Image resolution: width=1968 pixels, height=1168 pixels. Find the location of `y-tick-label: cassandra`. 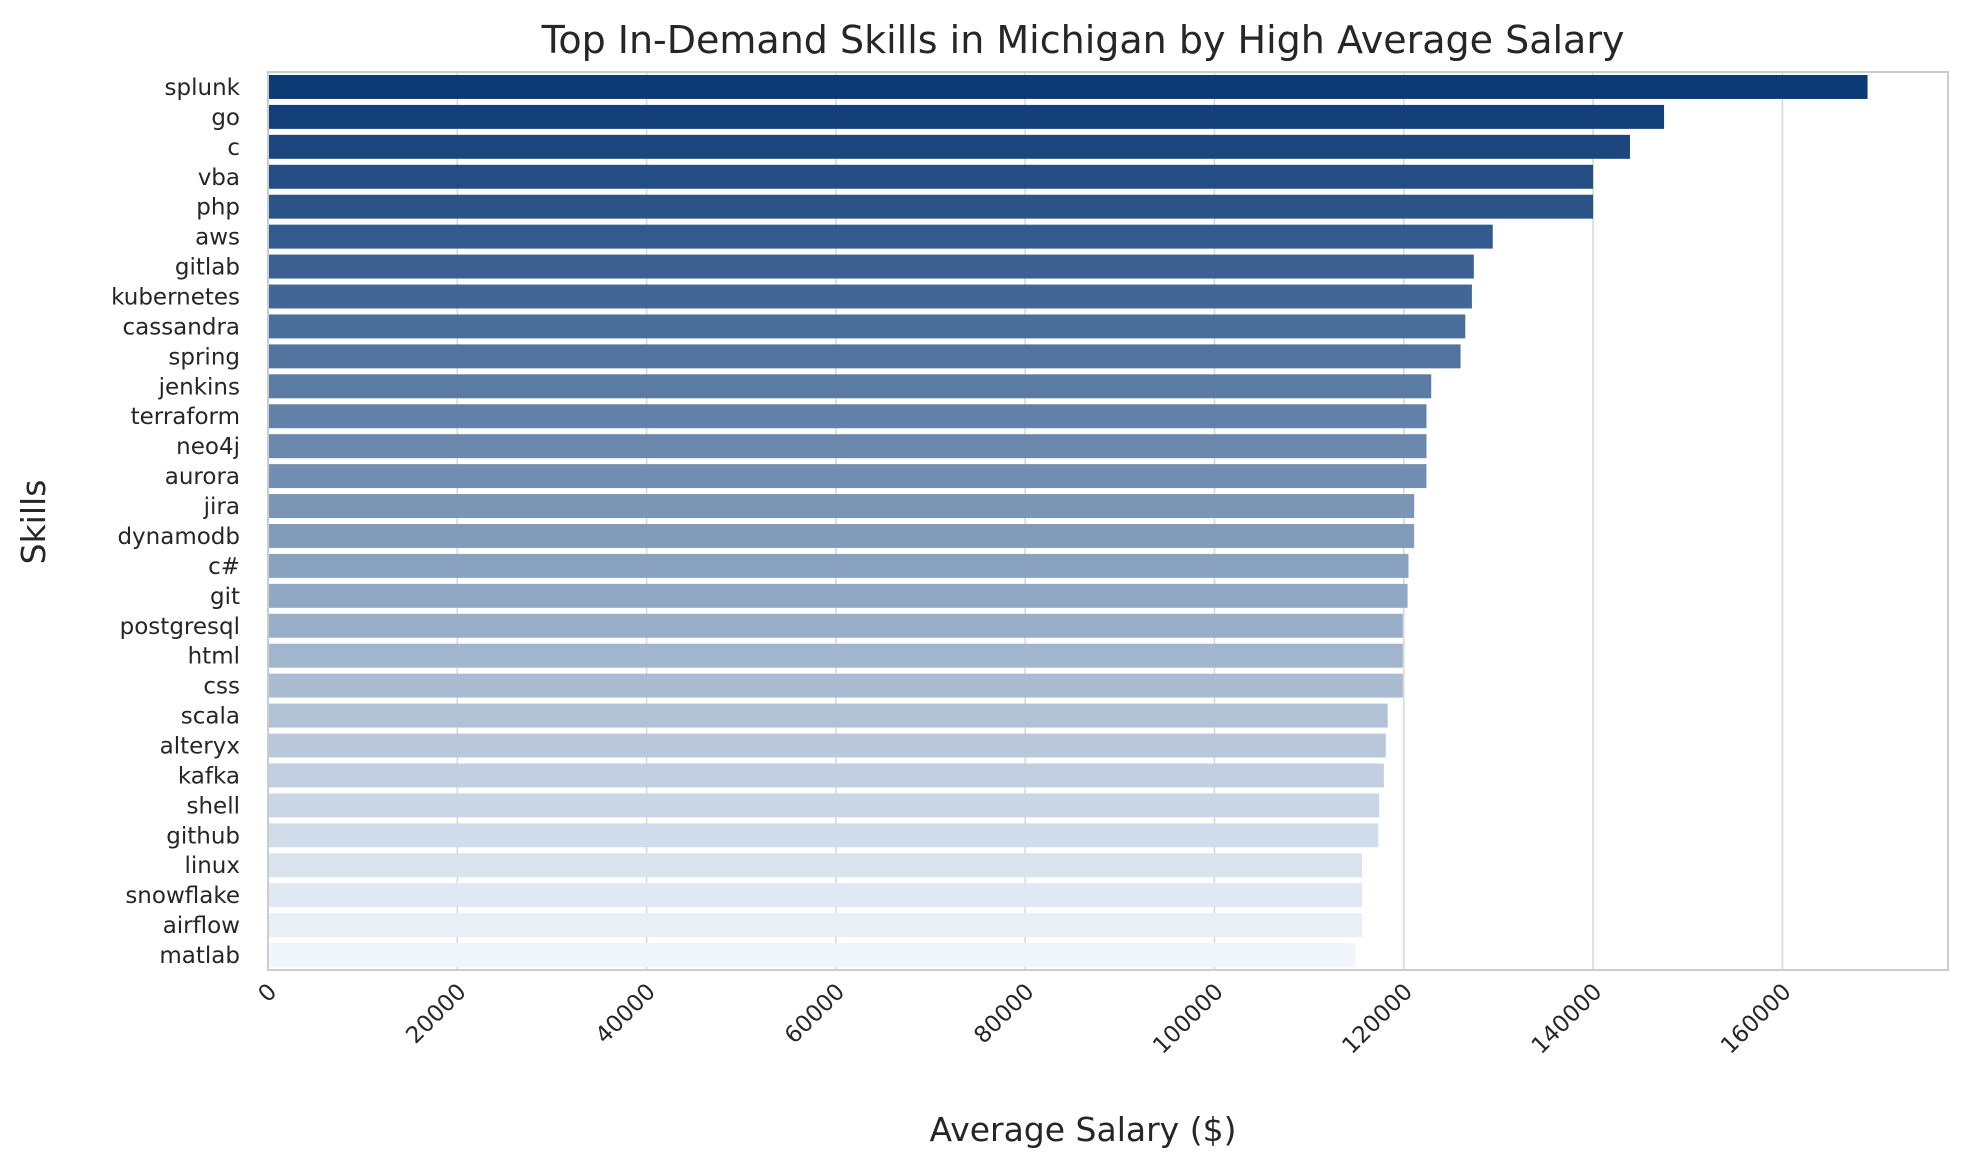

y-tick-label: cassandra is located at coordinates (181, 327).